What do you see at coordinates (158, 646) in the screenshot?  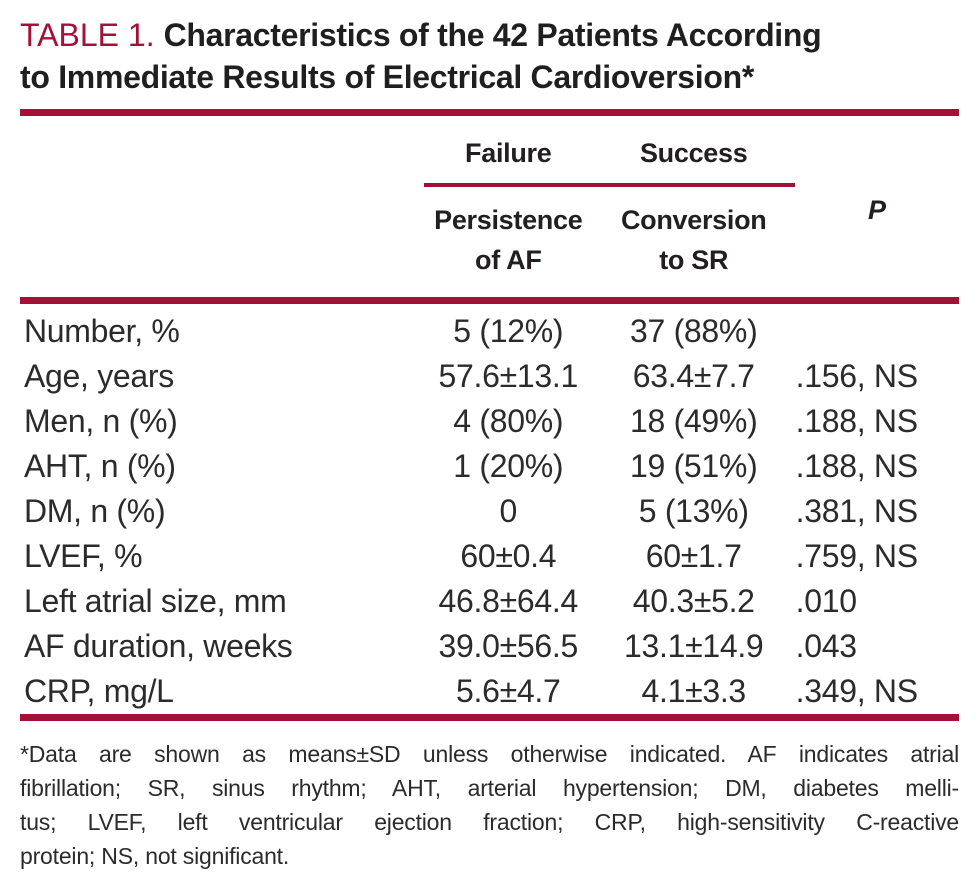 I see `row-label-cell: AF duration, weeks` at bounding box center [158, 646].